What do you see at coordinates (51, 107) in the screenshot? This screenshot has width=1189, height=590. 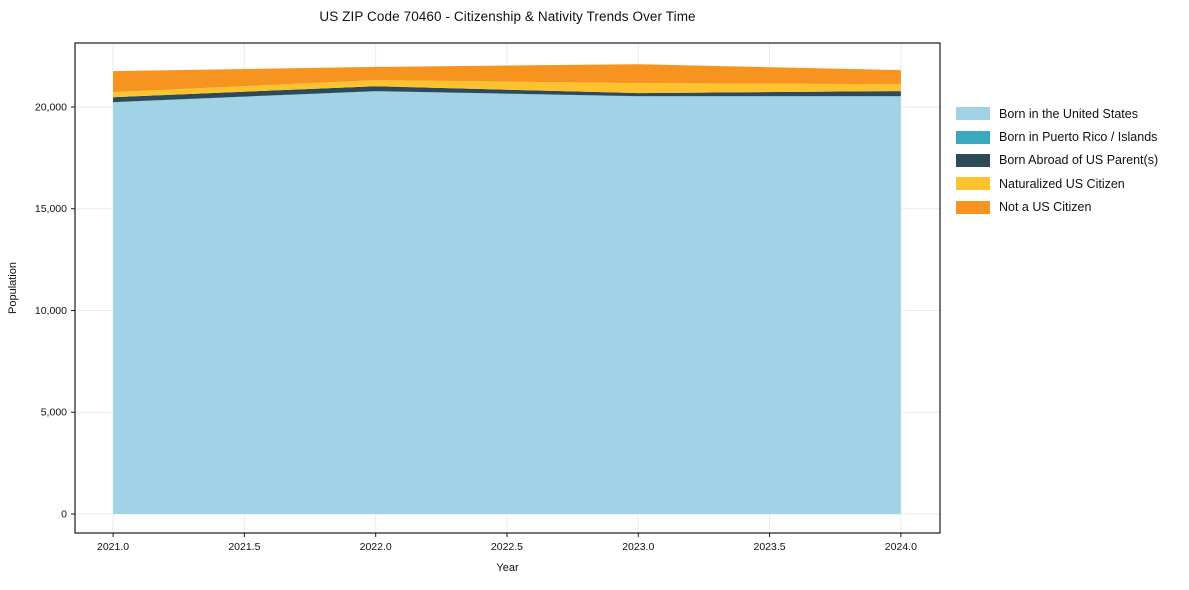 I see `y-tick-label: 20,000` at bounding box center [51, 107].